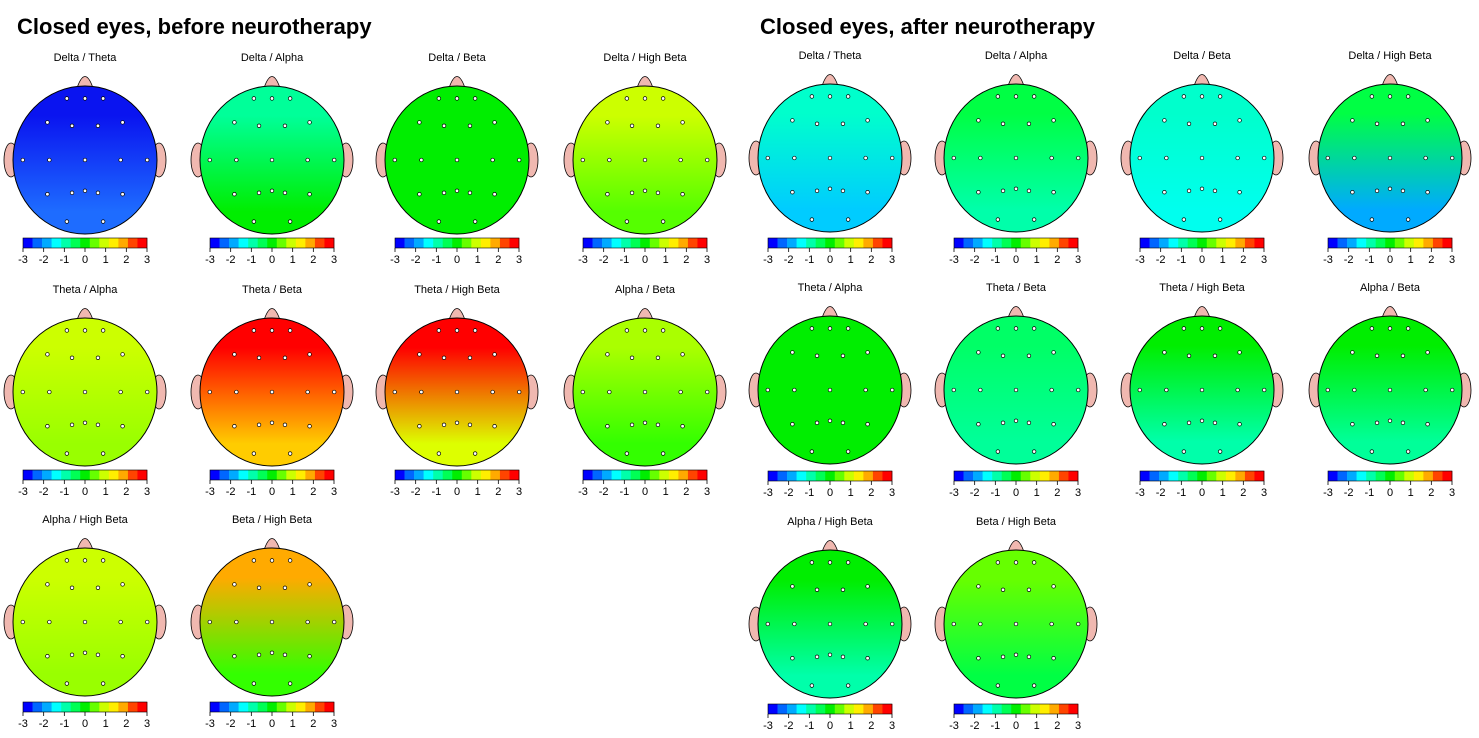 This screenshot has width=1479, height=738. Describe the element at coordinates (707, 492) in the screenshot. I see `colorbar-tick-label: 3` at that location.